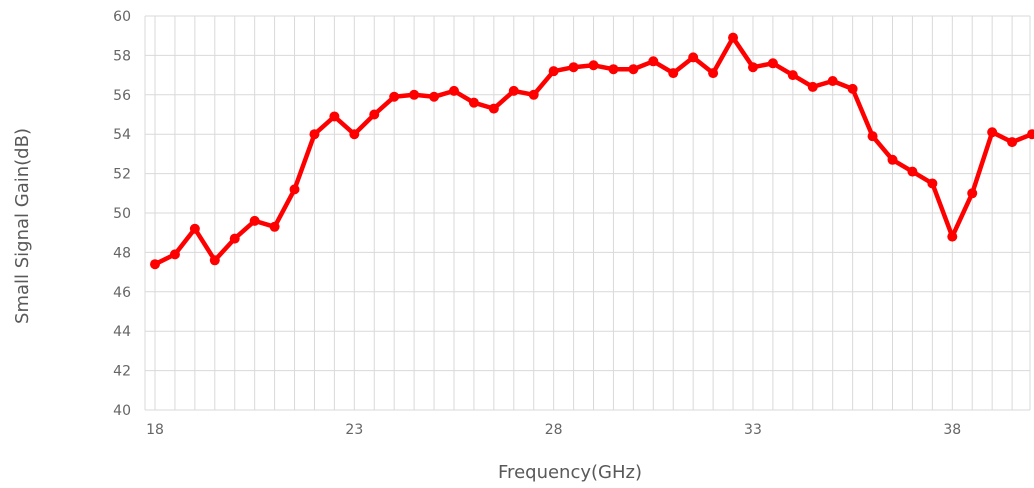  What do you see at coordinates (122, 411) in the screenshot?
I see `y-tick-label: 40` at bounding box center [122, 411].